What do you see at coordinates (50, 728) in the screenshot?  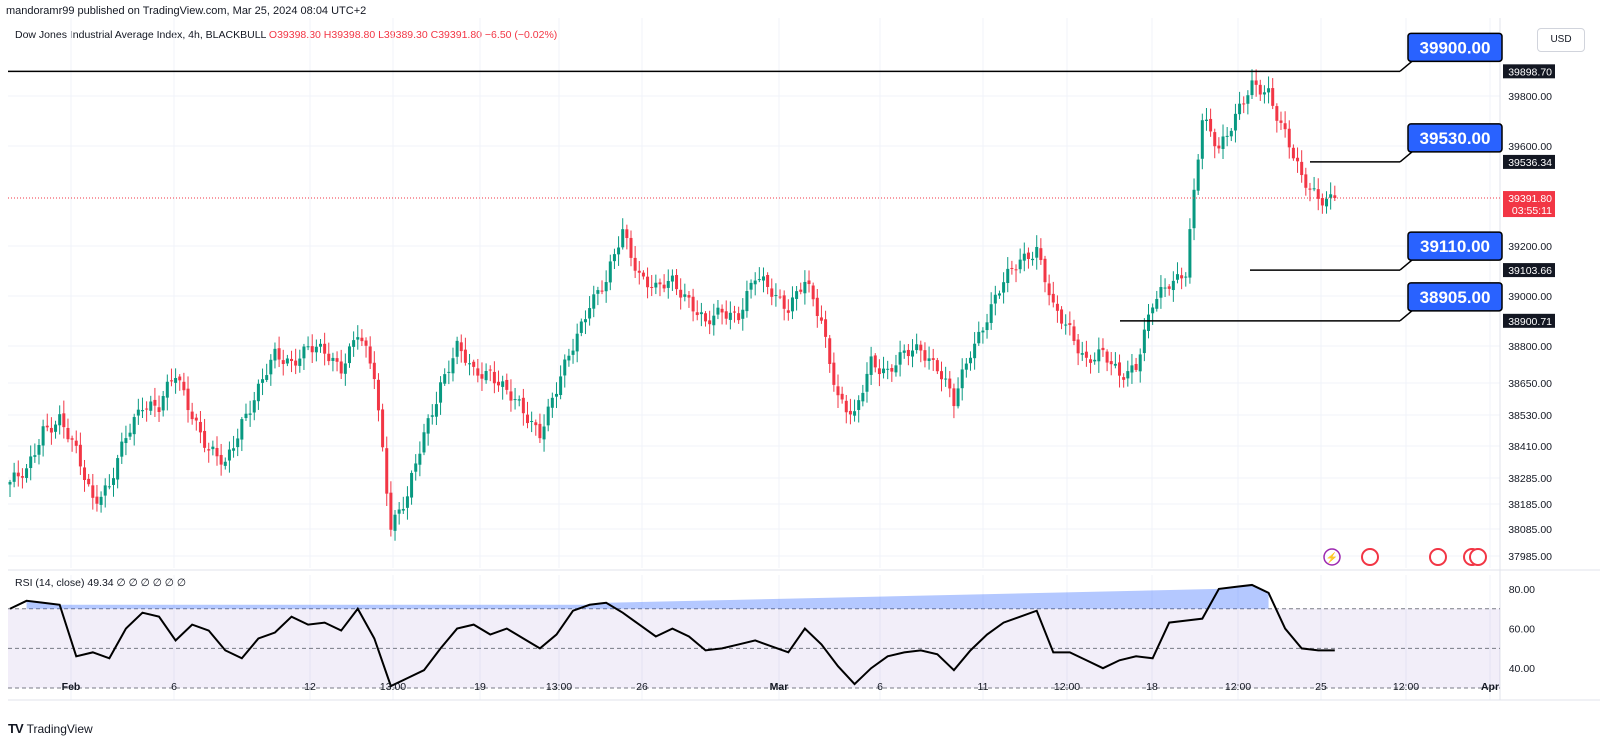 I see `tradingview-footer: TV TradingView` at bounding box center [50, 728].